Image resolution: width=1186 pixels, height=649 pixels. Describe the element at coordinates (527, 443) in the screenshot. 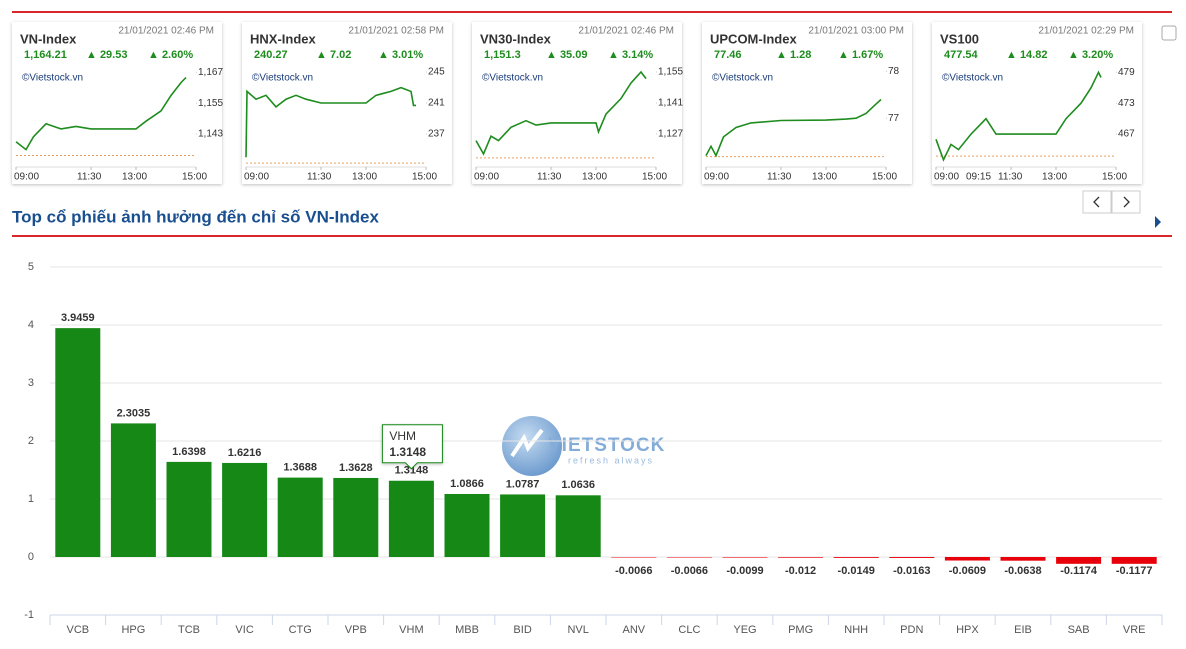

I see `logo-arrow` at that location.